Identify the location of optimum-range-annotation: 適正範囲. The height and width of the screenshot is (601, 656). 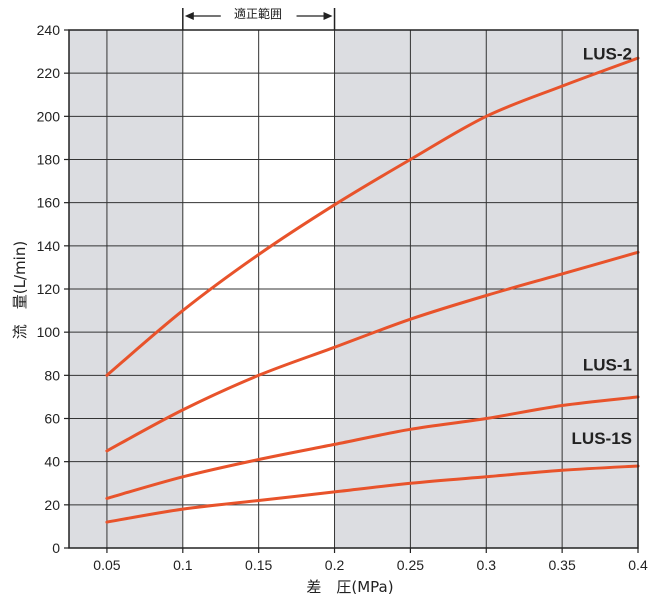
(259, 18).